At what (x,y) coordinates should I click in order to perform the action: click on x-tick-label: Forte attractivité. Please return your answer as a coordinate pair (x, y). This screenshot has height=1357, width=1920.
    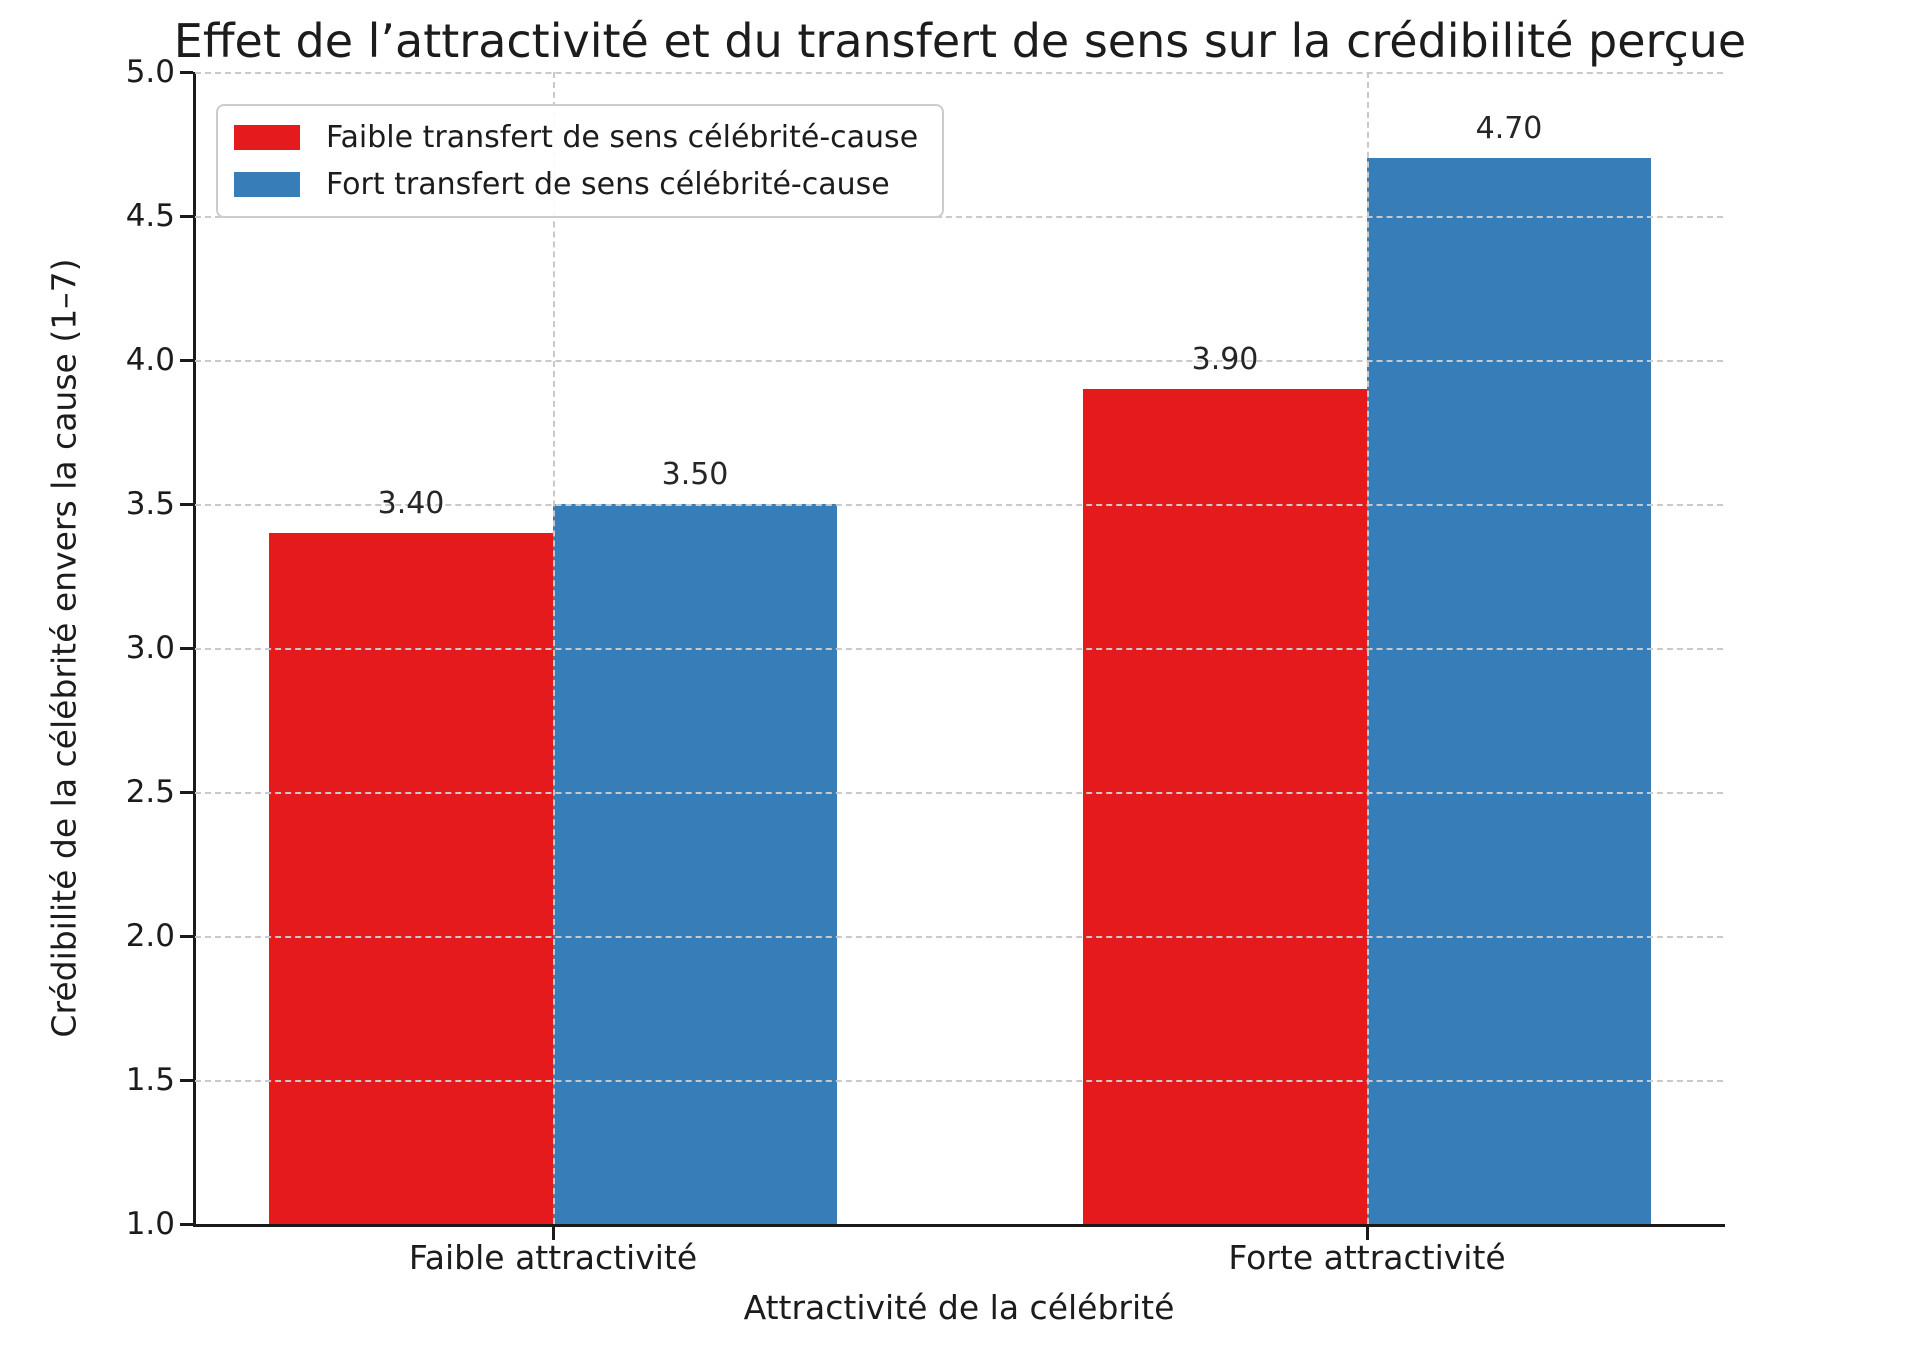
    Looking at the image, I should click on (1367, 1257).